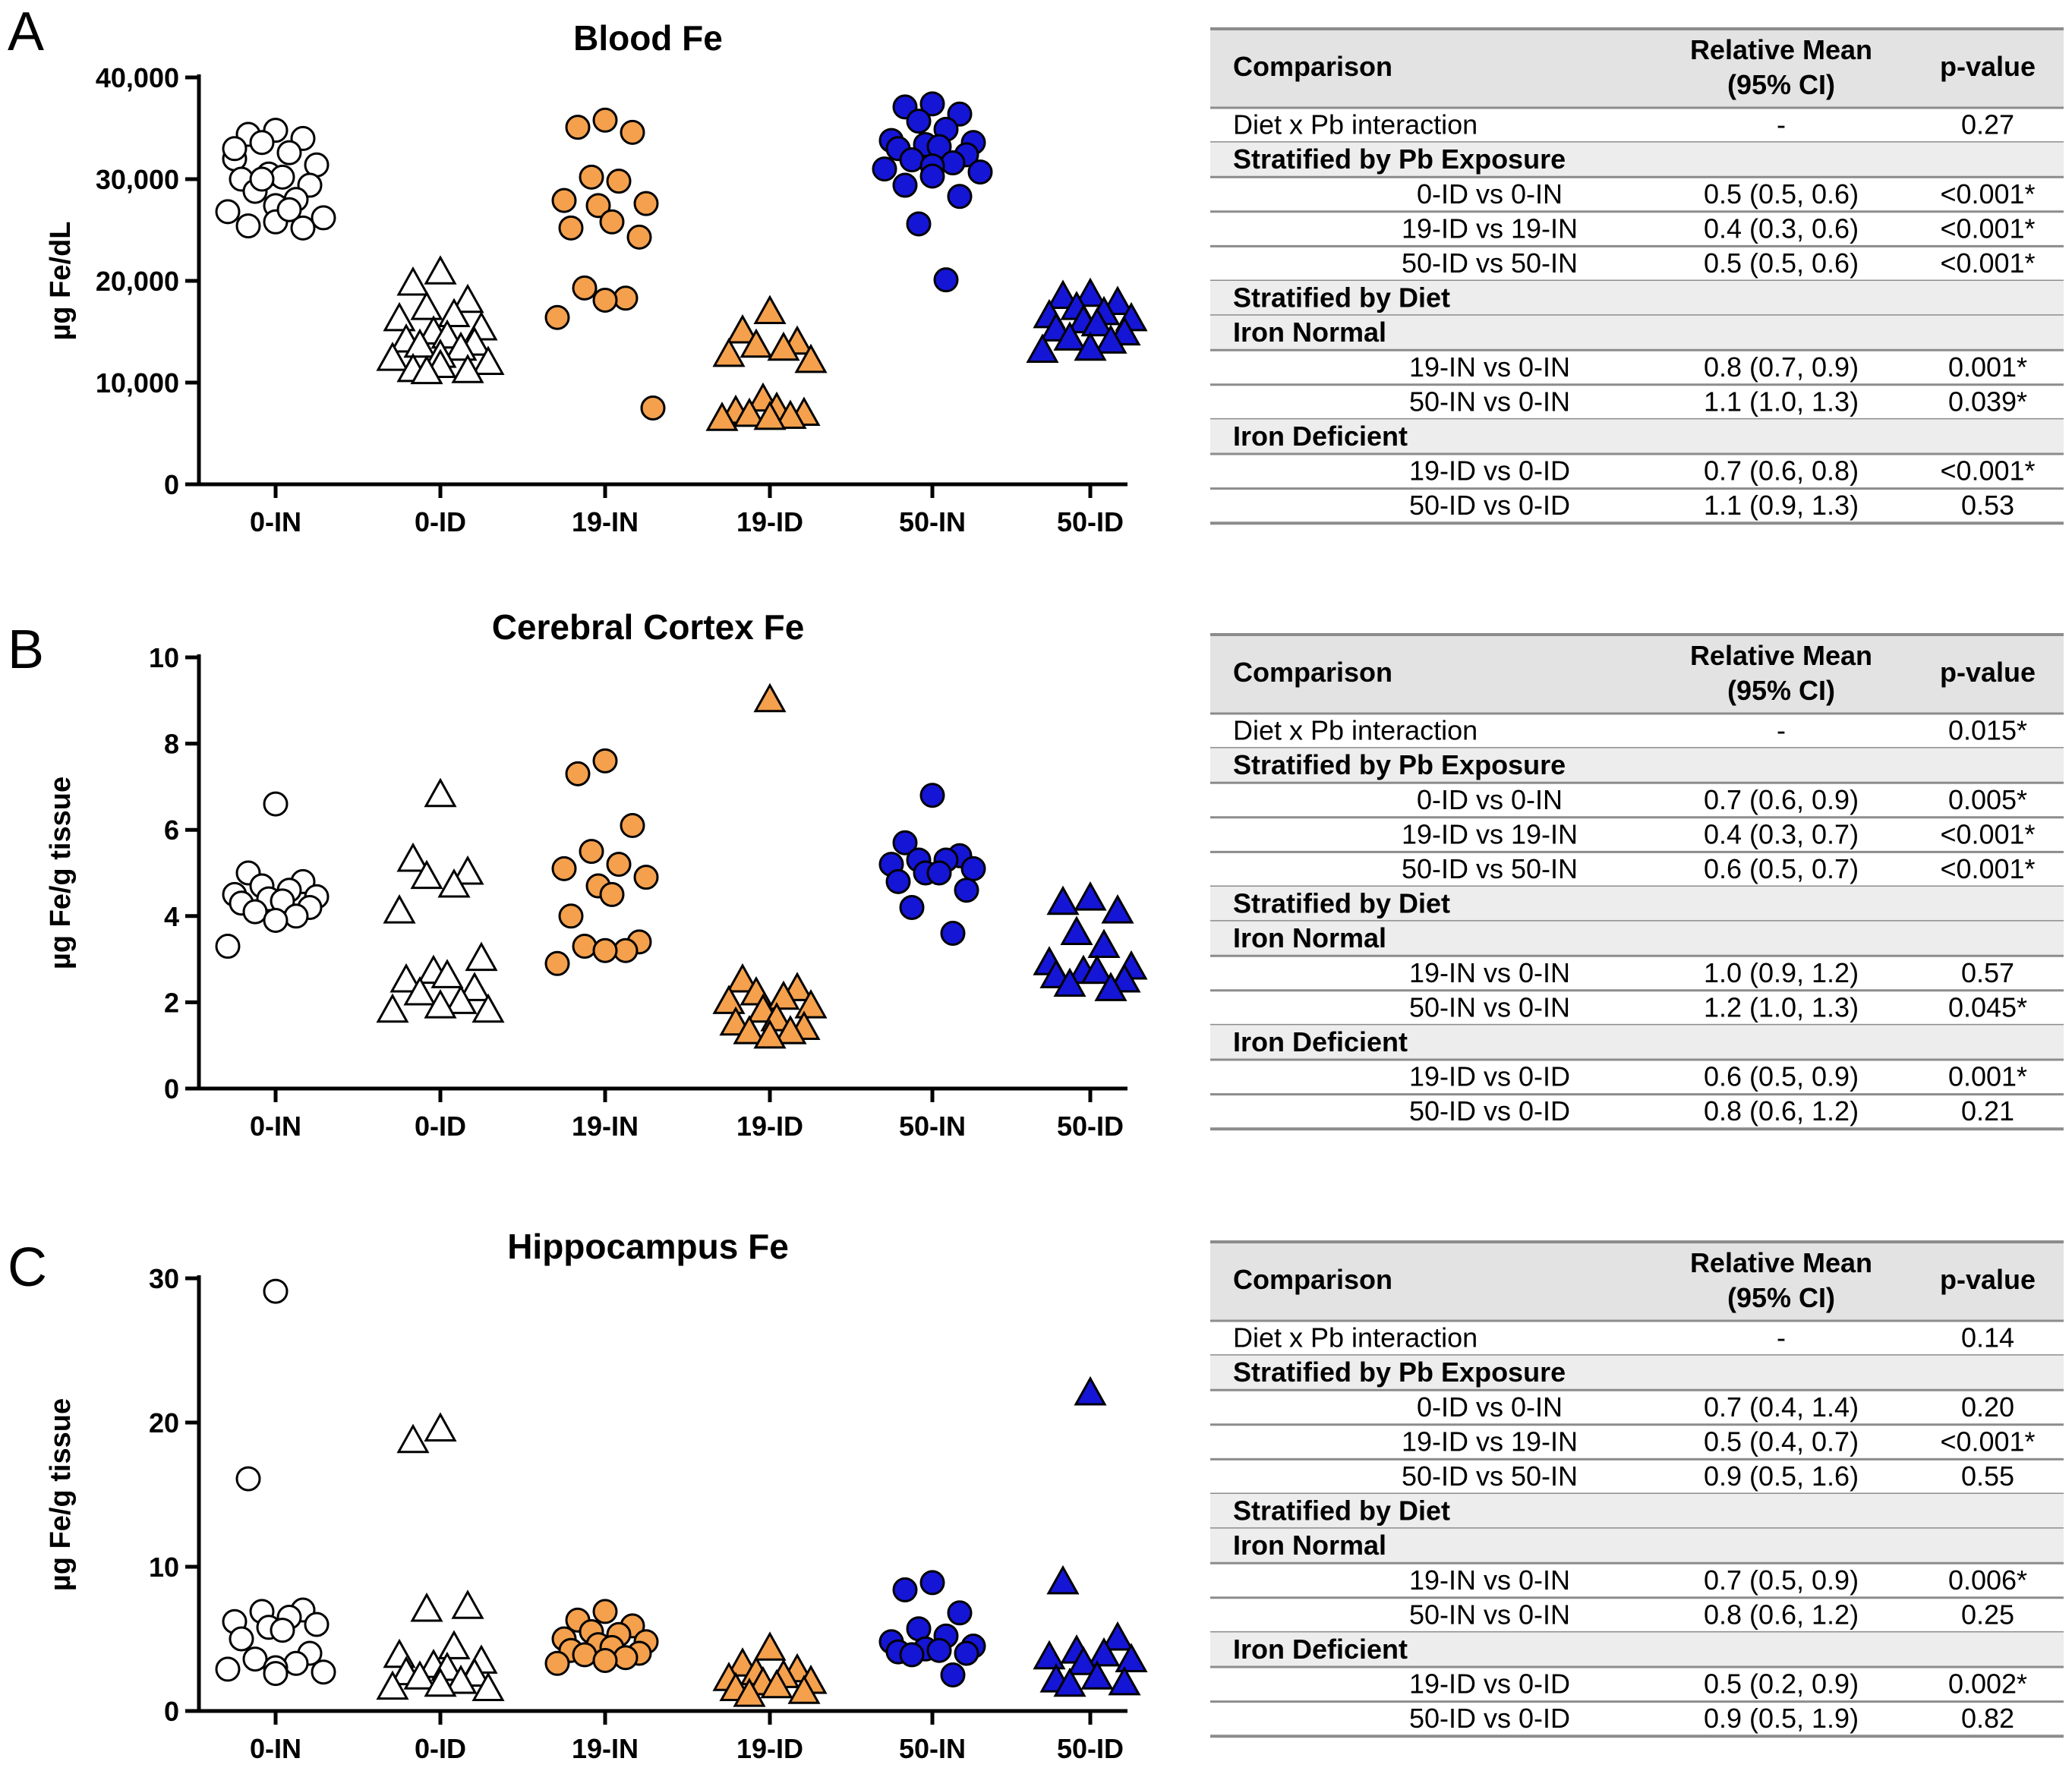 The height and width of the screenshot is (1774, 2072). I want to click on mean-cell: 0.5 (0.5, 0.6), so click(1781, 194).